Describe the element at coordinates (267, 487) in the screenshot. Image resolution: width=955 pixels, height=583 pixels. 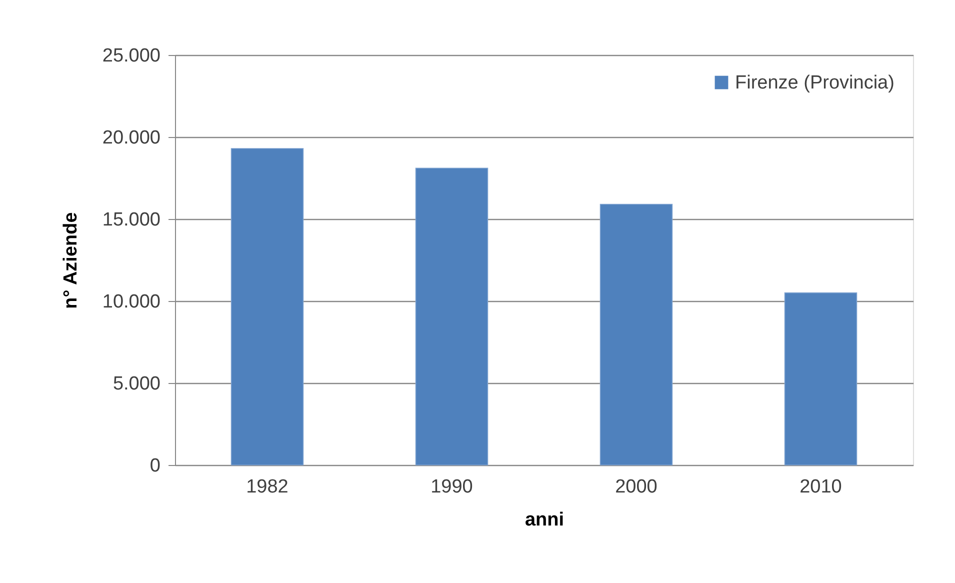
I see `x-tick-label: 1982` at that location.